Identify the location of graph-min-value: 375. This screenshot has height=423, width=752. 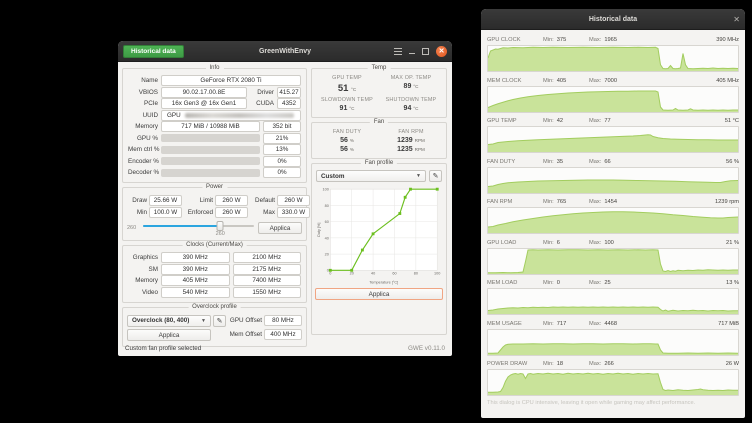
(561, 40).